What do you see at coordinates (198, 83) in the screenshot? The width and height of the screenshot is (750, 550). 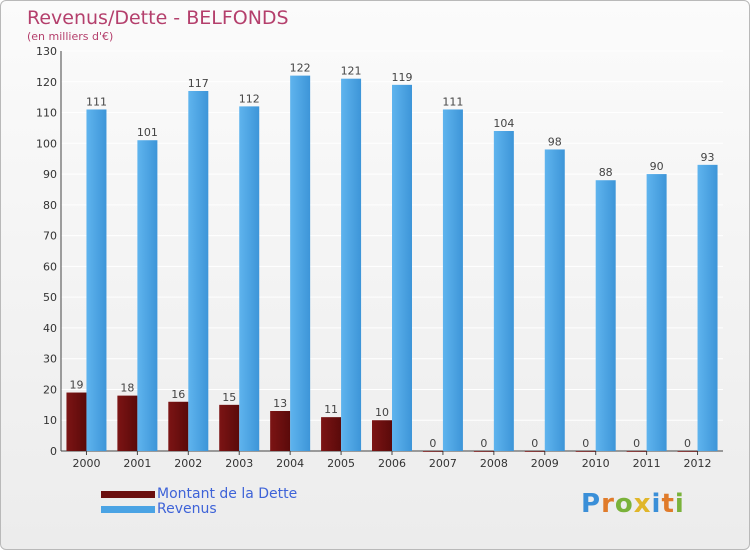 I see `data-label-revenue: 117` at bounding box center [198, 83].